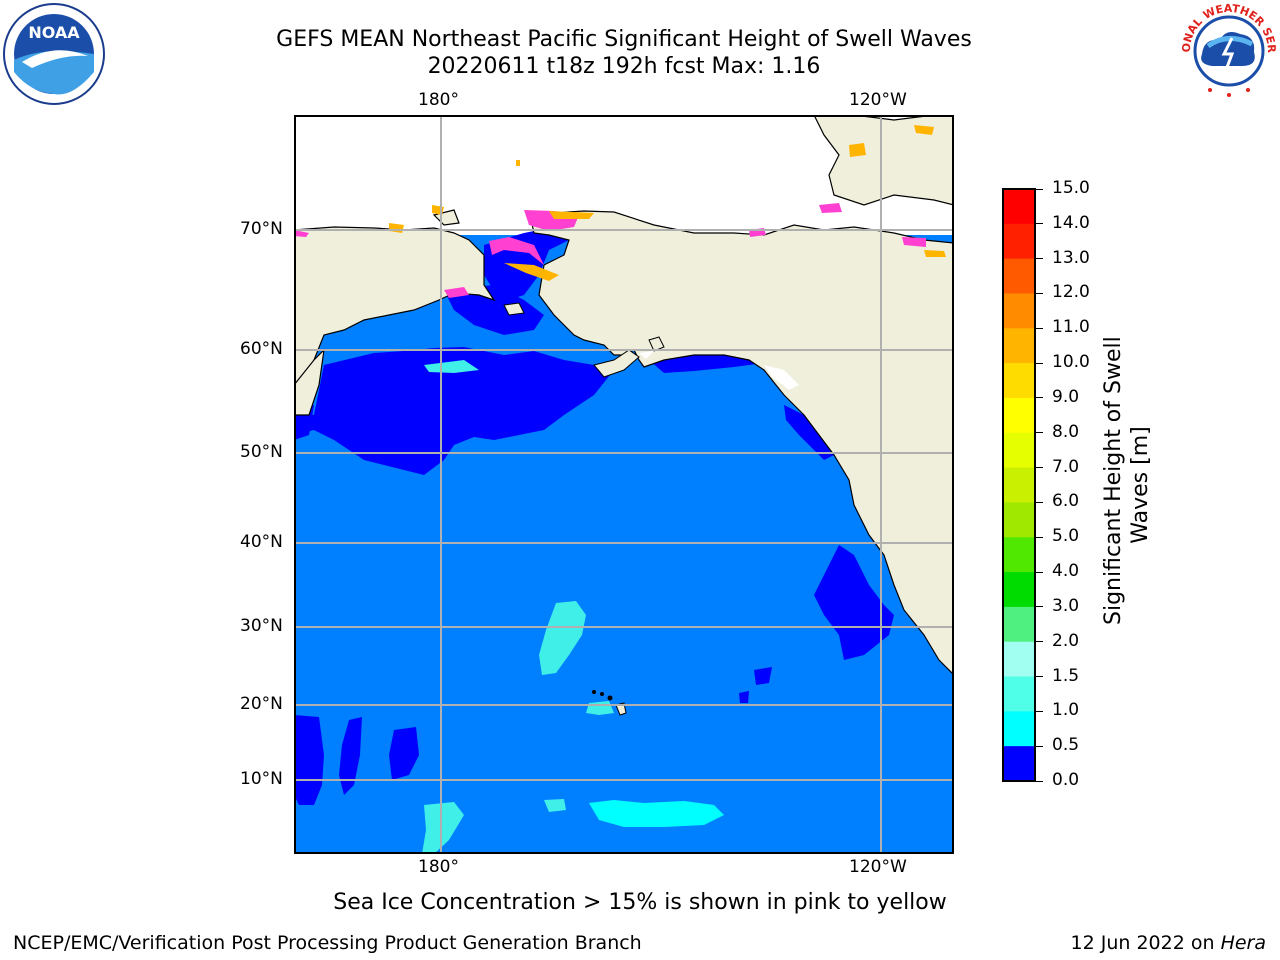  What do you see at coordinates (54, 32) in the screenshot?
I see `noaa-logo-text: NOAA` at bounding box center [54, 32].